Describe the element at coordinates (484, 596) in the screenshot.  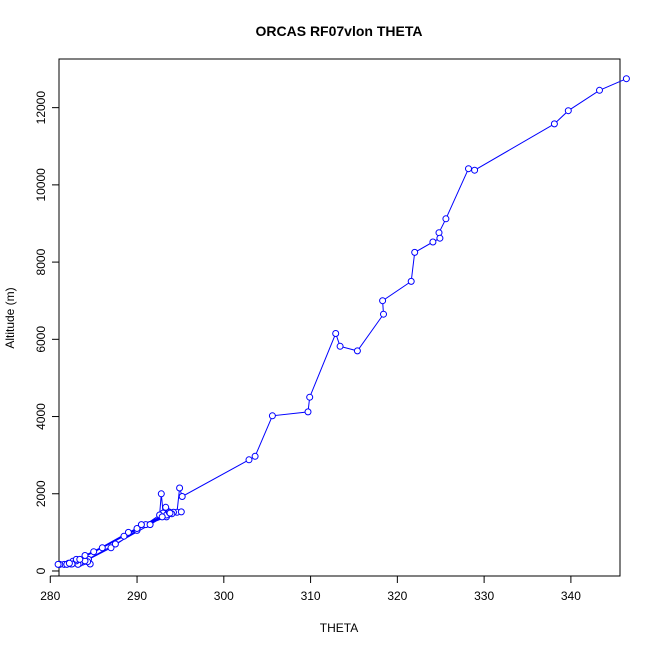
I see `x-tick-label: 330` at that location.